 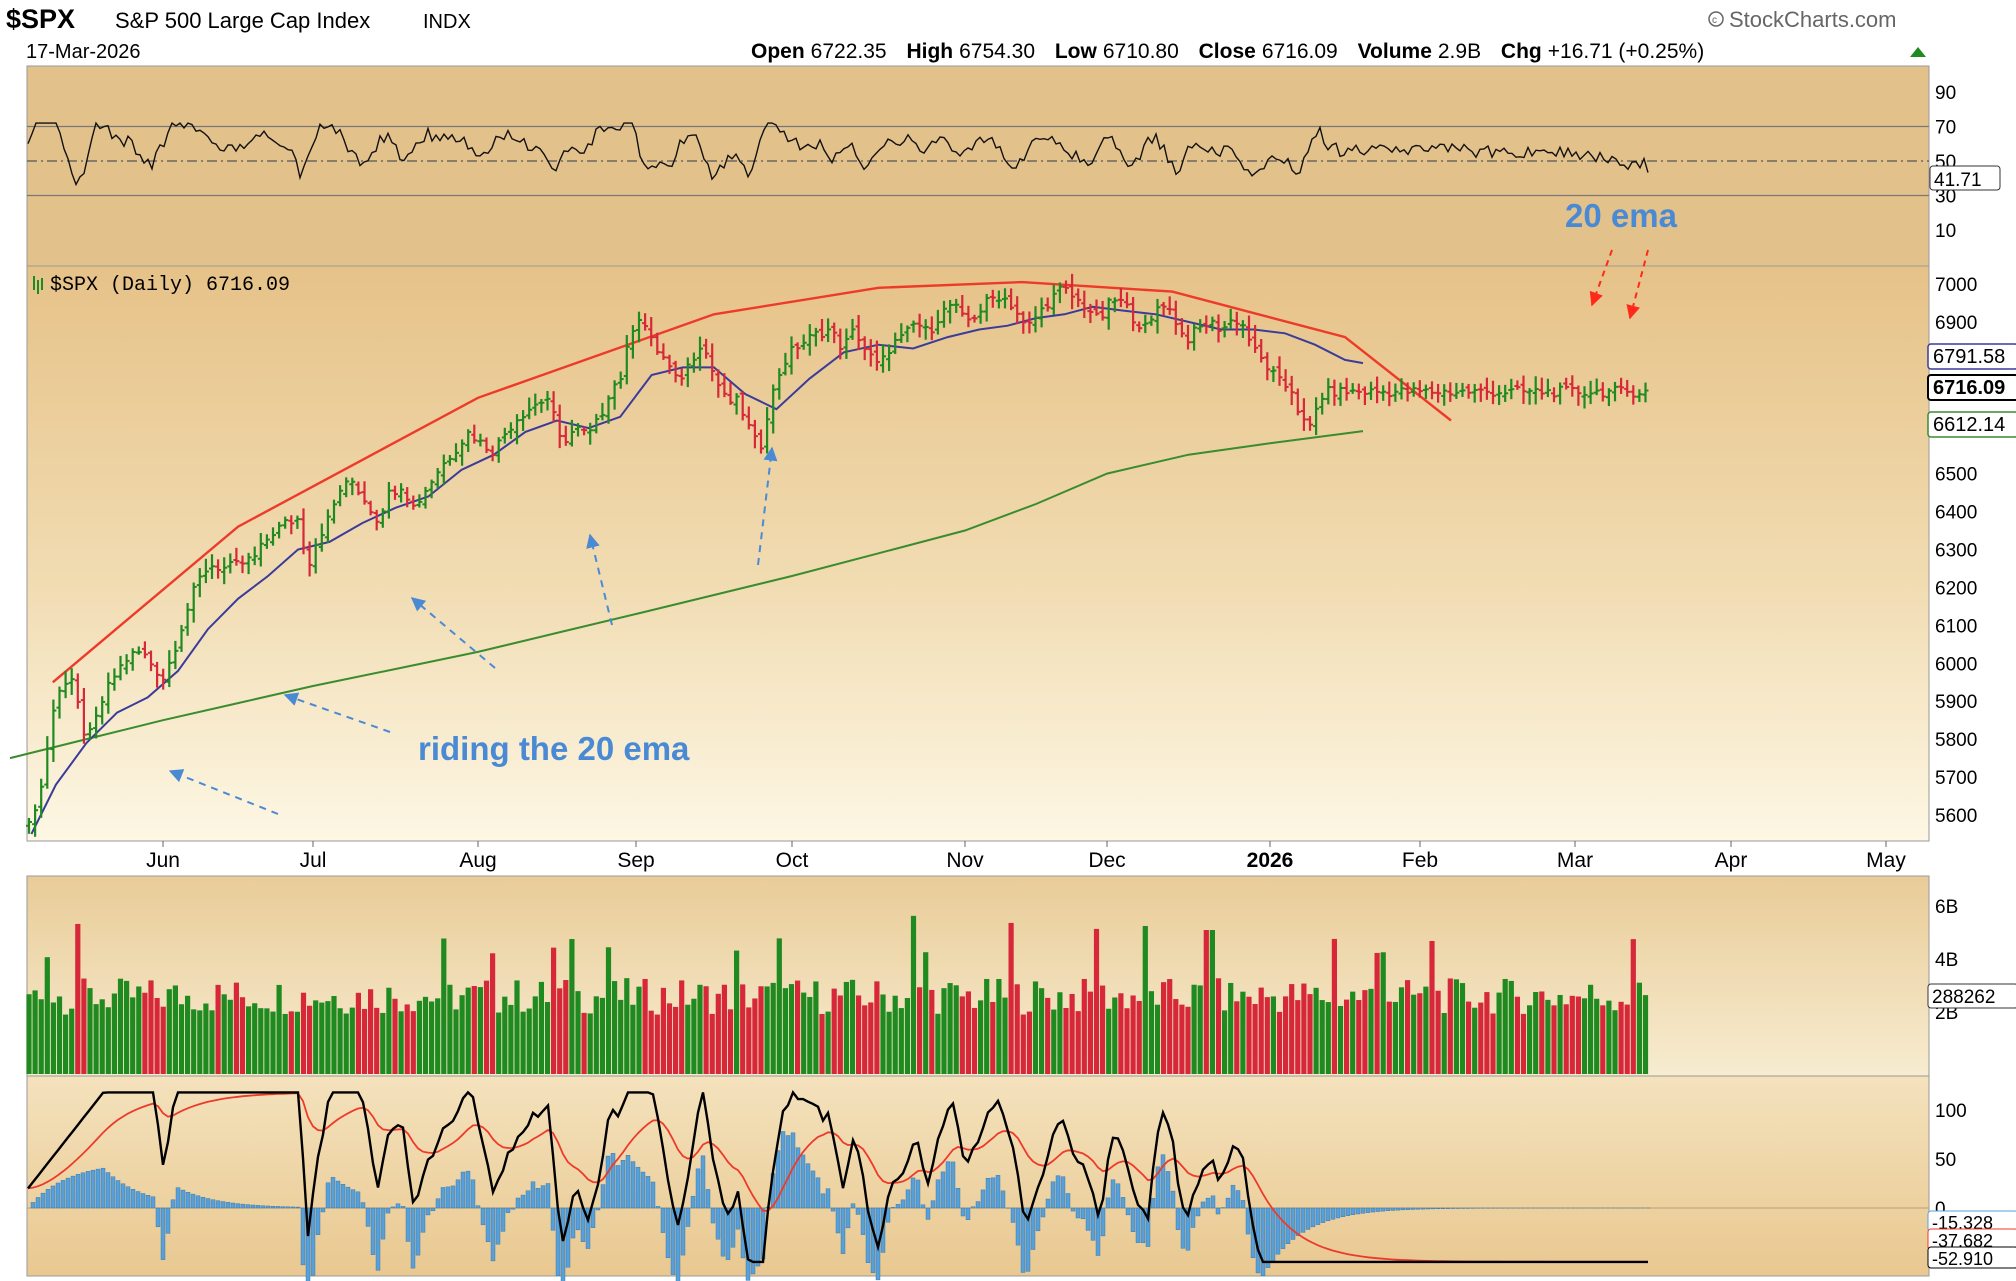 I want to click on x-axis-label: Sep, so click(x=635, y=860).